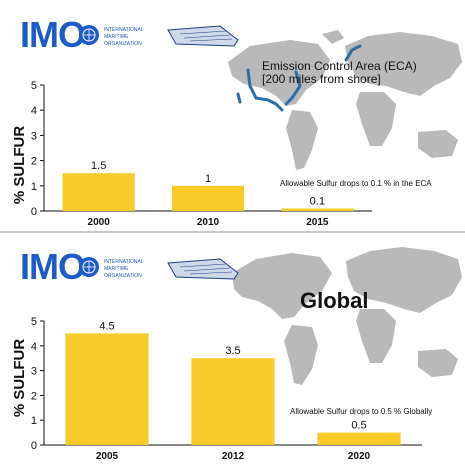  Describe the element at coordinates (334, 300) in the screenshot. I see `global-chart-title: Global` at that location.